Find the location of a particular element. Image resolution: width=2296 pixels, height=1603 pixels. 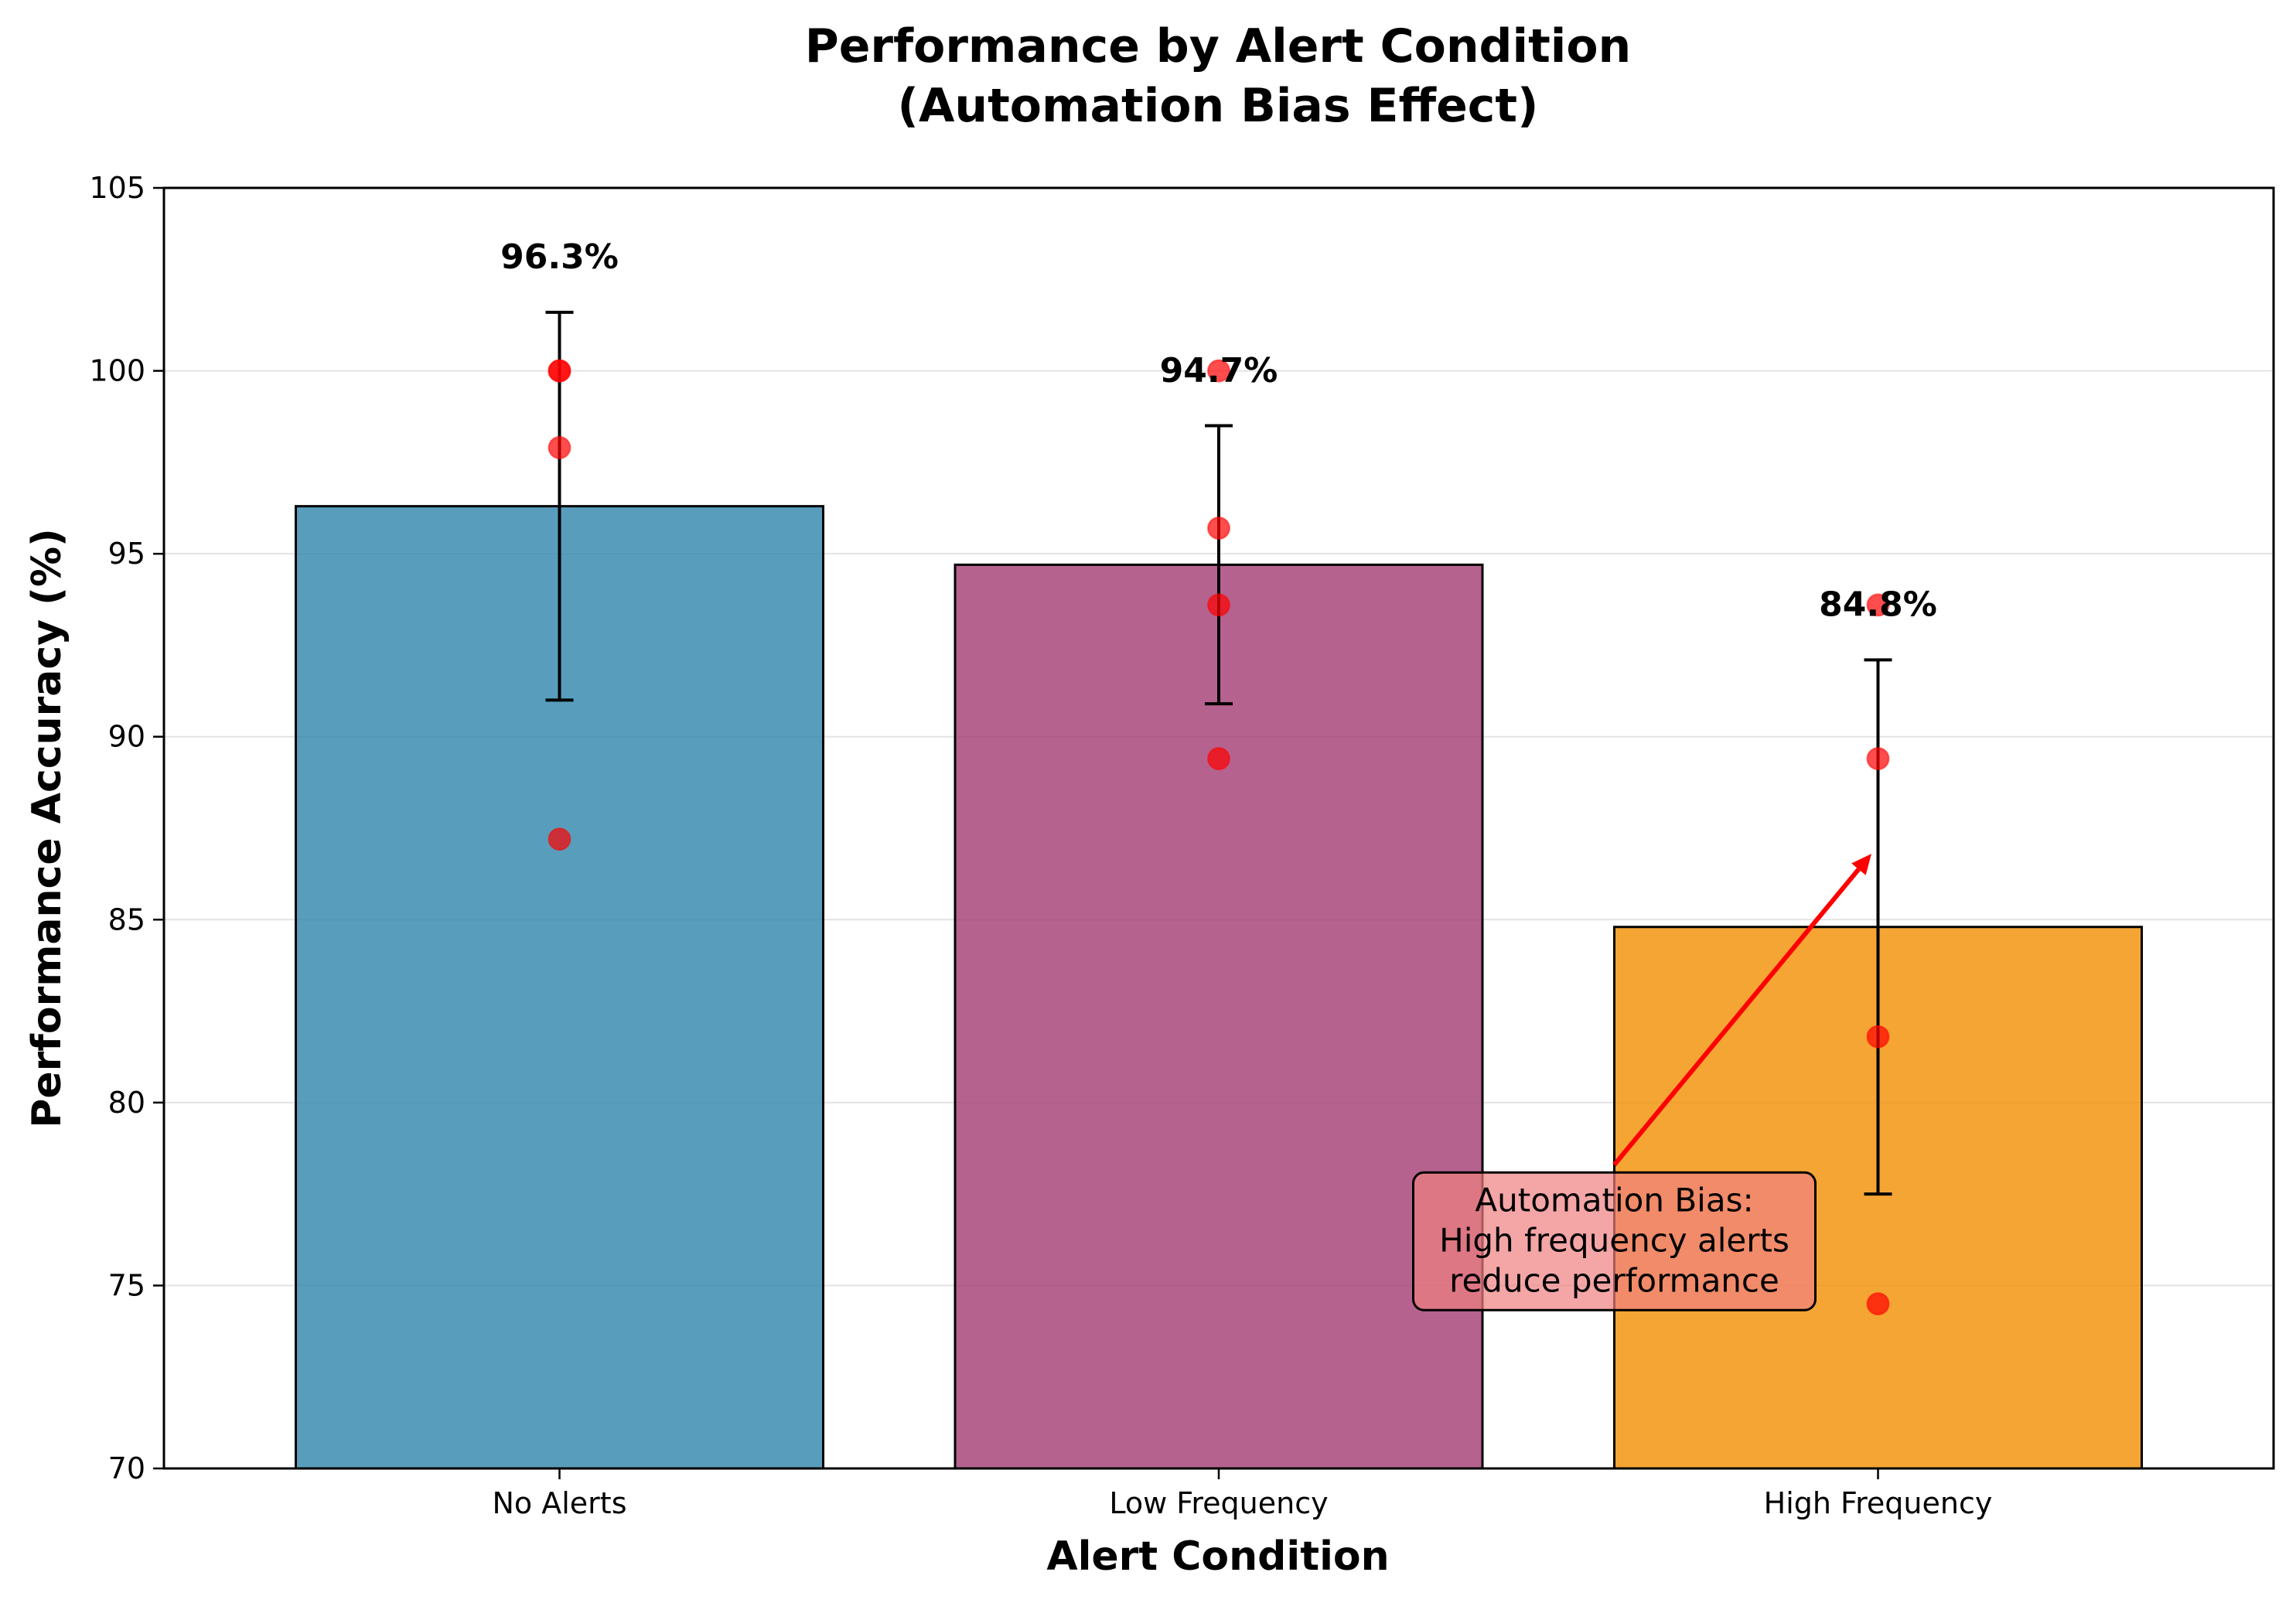

y-tick-label: 70 is located at coordinates (126, 1468).